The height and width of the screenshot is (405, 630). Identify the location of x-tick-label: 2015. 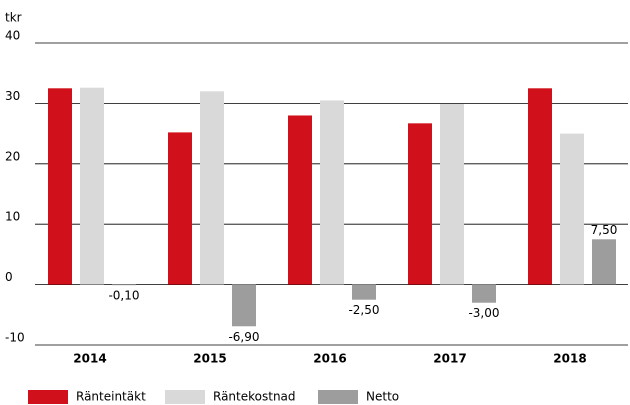
(209, 359).